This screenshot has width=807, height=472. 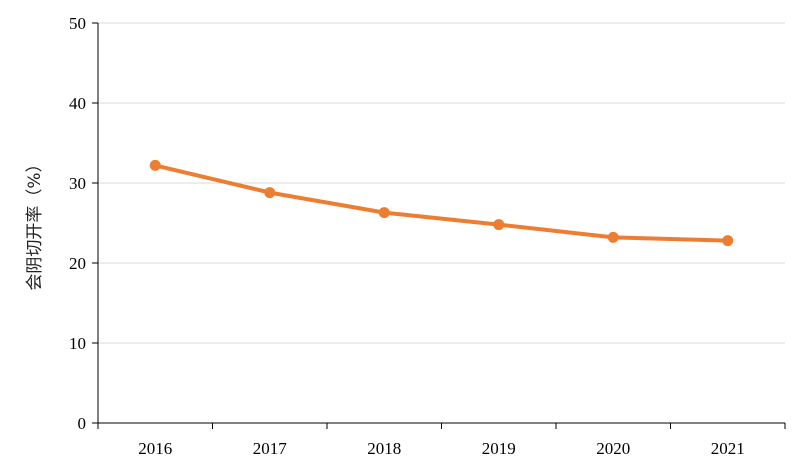 What do you see at coordinates (728, 448) in the screenshot?
I see `x-tick-label: 2021` at bounding box center [728, 448].